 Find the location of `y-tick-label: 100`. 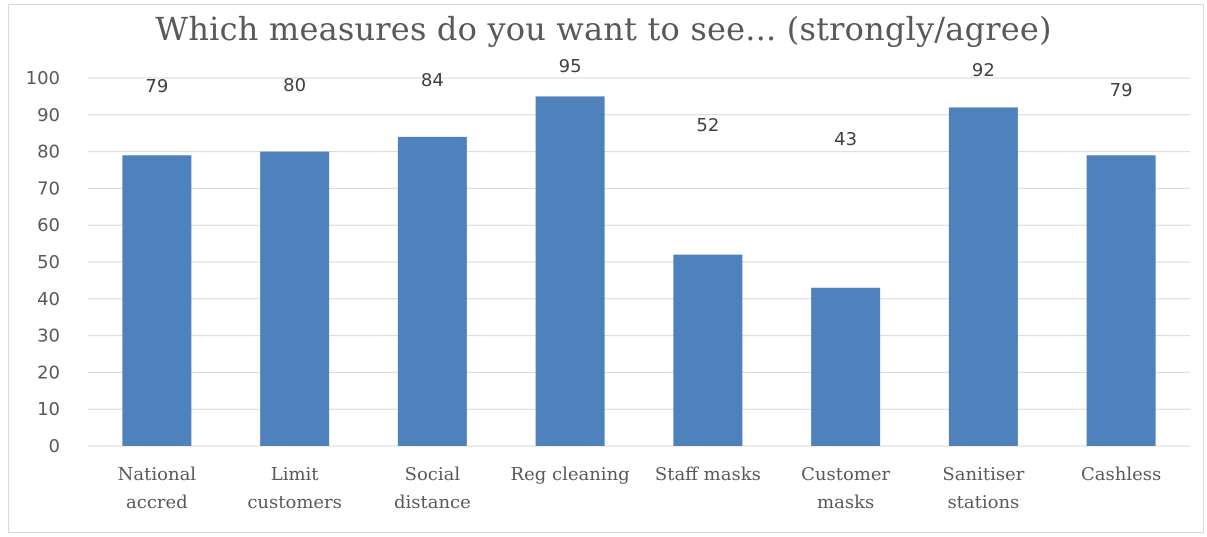

y-tick-label: 100 is located at coordinates (43, 78).